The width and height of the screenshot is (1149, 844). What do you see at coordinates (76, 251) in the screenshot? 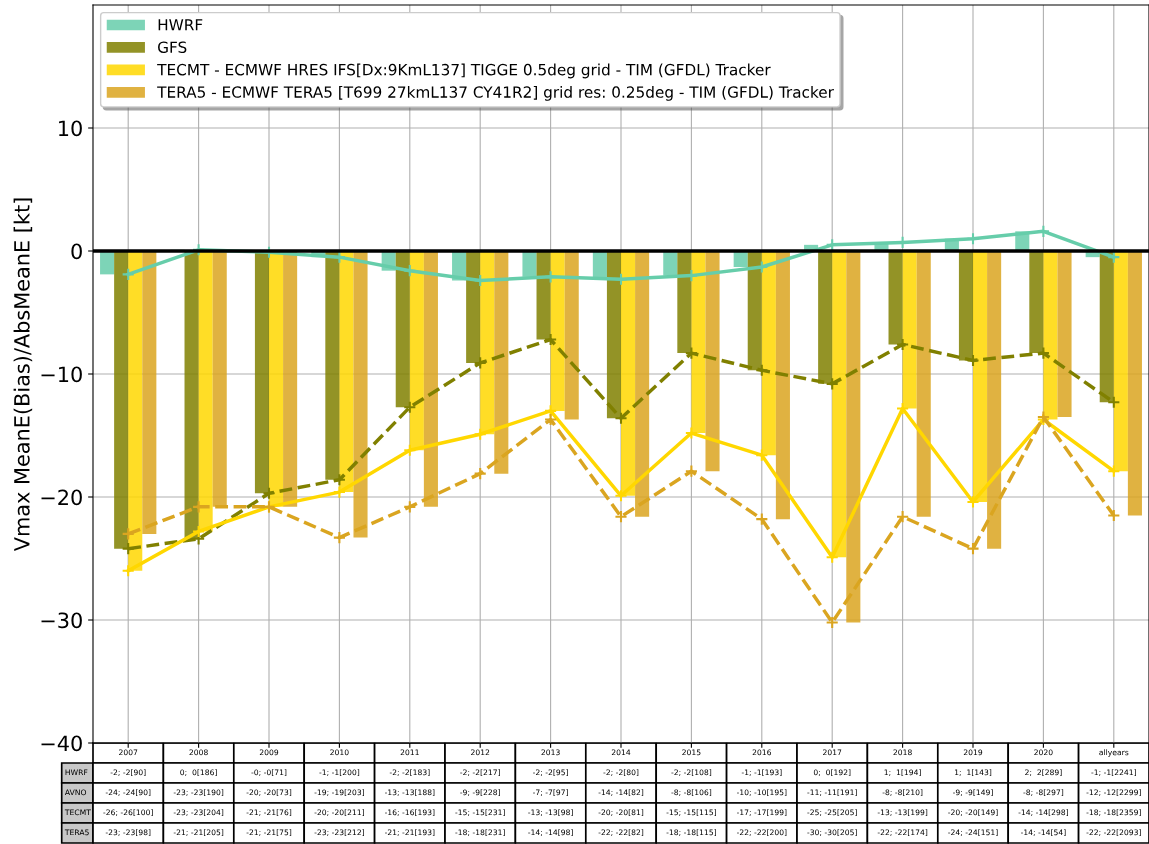
I see `y-tick-label: 0` at bounding box center [76, 251].